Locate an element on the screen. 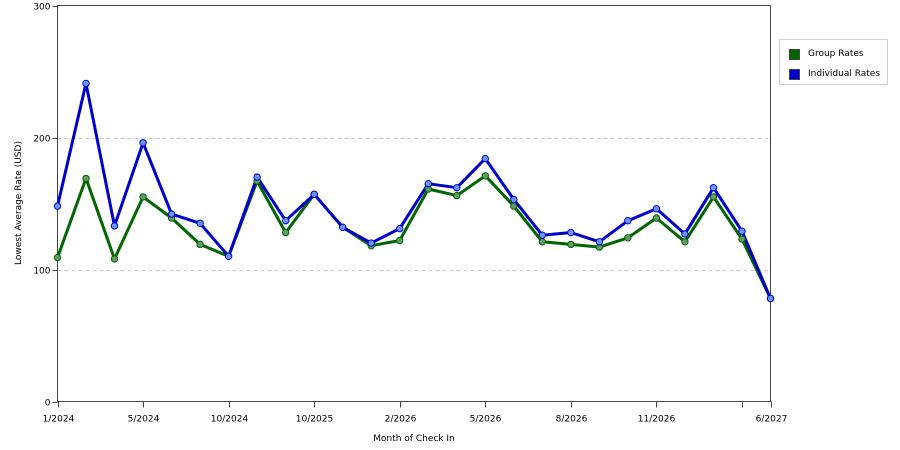 This screenshot has height=450, width=900. legend-swatch-individual-rates is located at coordinates (794, 74).